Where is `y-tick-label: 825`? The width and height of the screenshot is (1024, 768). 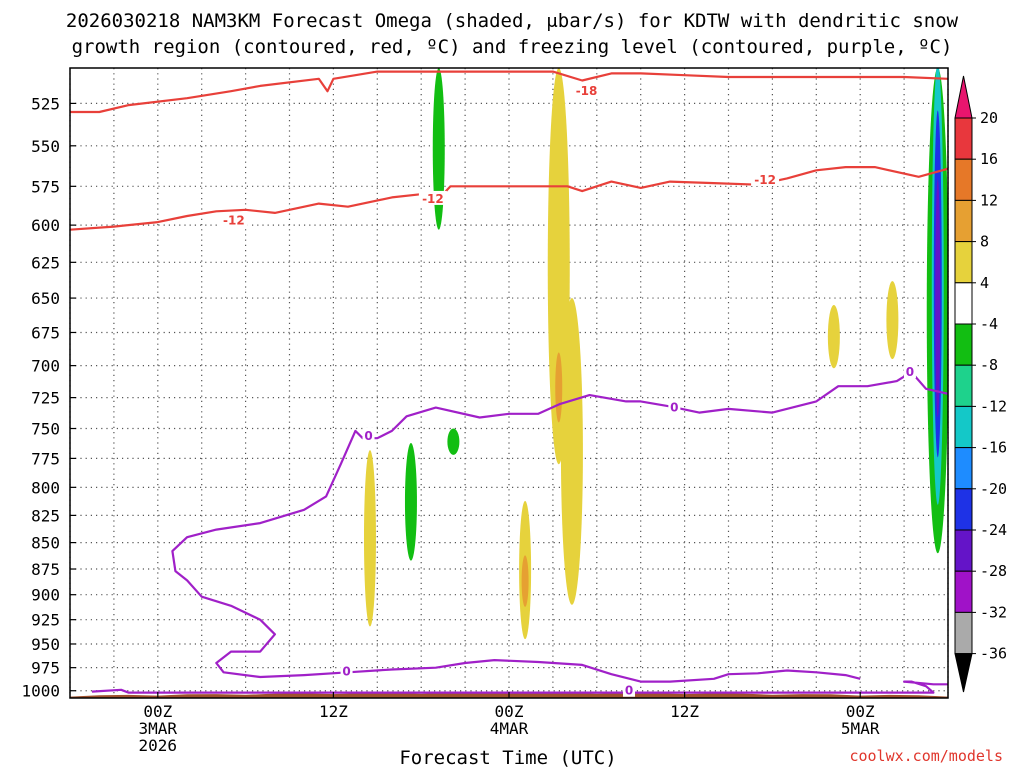
y-tick-label: 825 is located at coordinates (45, 515).